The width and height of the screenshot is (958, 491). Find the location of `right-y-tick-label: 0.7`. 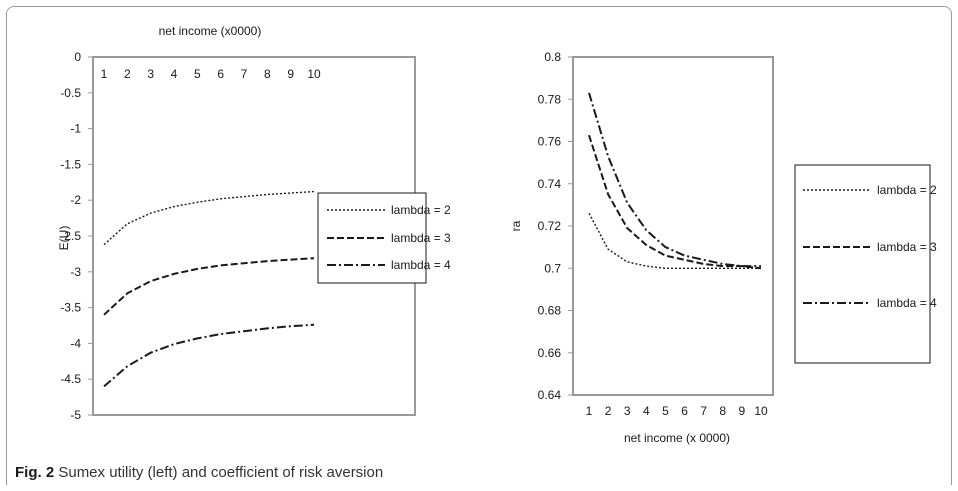

right-y-tick-label: 0.7 is located at coordinates (552, 268).